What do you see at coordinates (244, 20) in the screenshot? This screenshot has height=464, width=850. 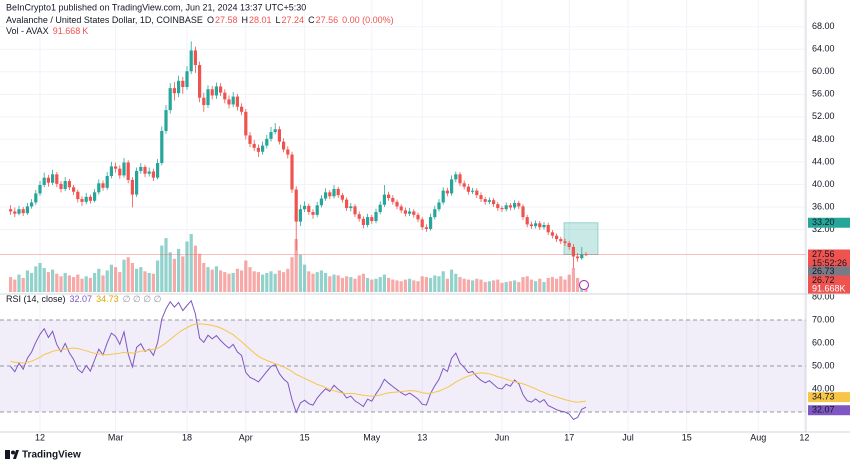 I see `ohlc-key: H` at bounding box center [244, 20].